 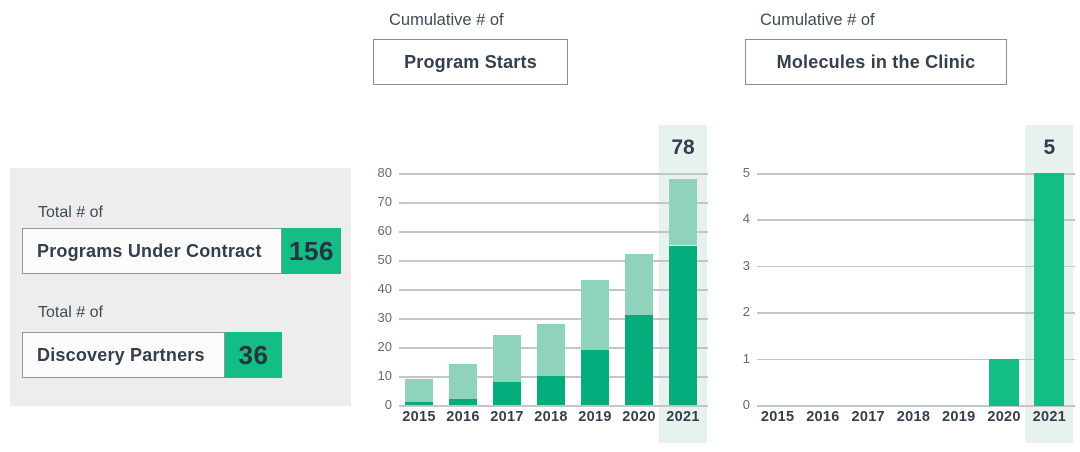 What do you see at coordinates (683, 147) in the screenshot?
I see `bar-annotation-2021: 78` at bounding box center [683, 147].